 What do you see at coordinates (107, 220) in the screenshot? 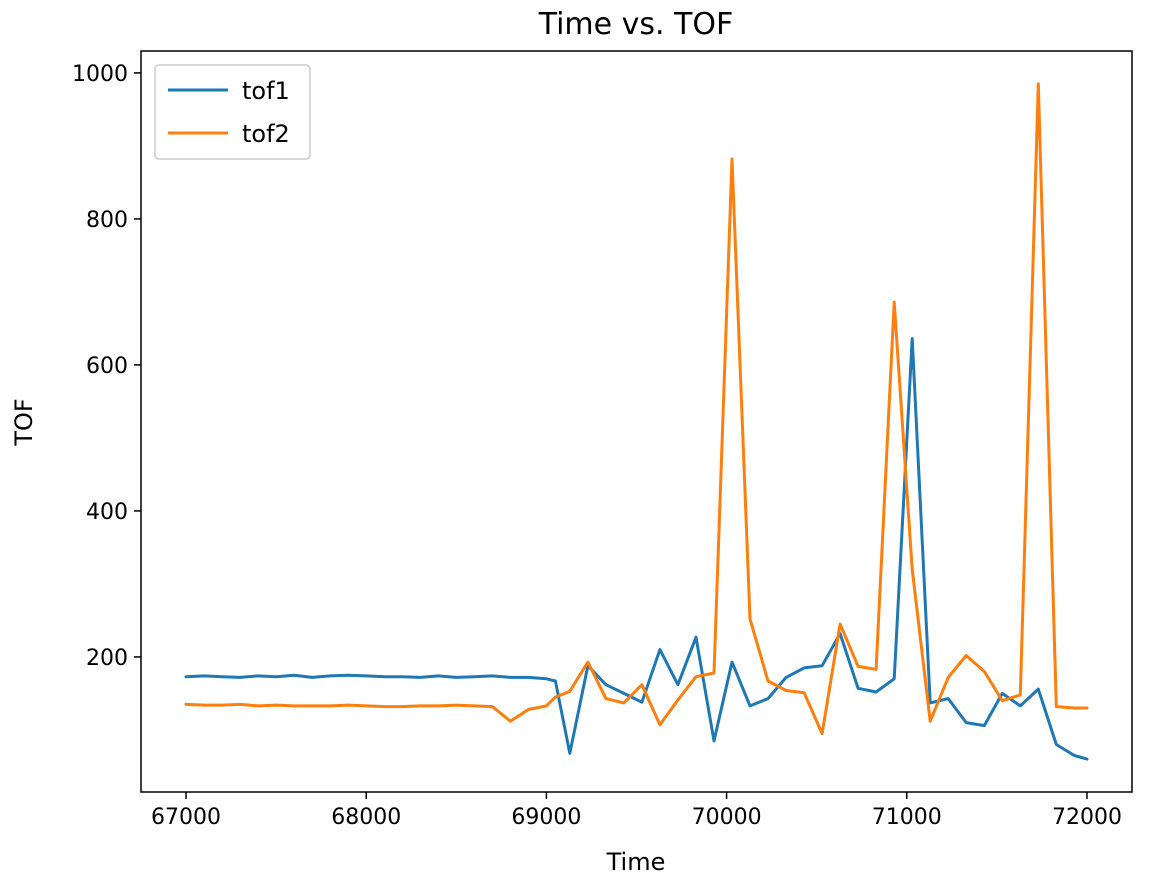
I see `y-tick-label: 800` at bounding box center [107, 220].